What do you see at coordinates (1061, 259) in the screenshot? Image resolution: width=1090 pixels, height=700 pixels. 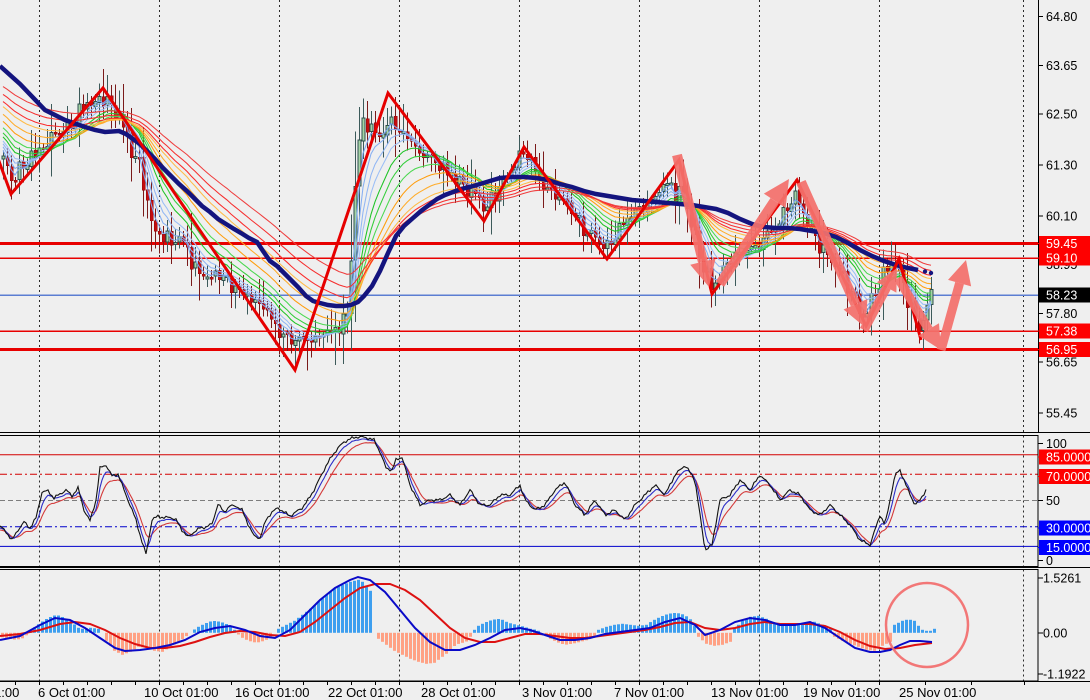 I see `svg-text: 59.10` at bounding box center [1061, 259].